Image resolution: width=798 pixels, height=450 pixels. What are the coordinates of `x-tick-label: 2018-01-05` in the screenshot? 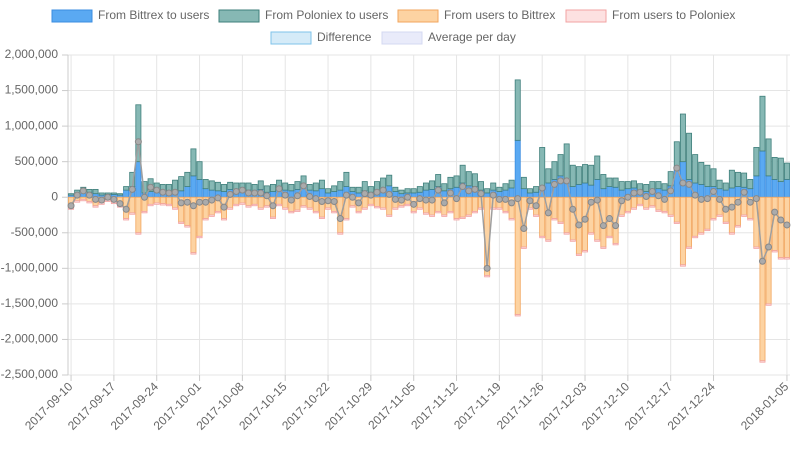 It's located at (765, 406).